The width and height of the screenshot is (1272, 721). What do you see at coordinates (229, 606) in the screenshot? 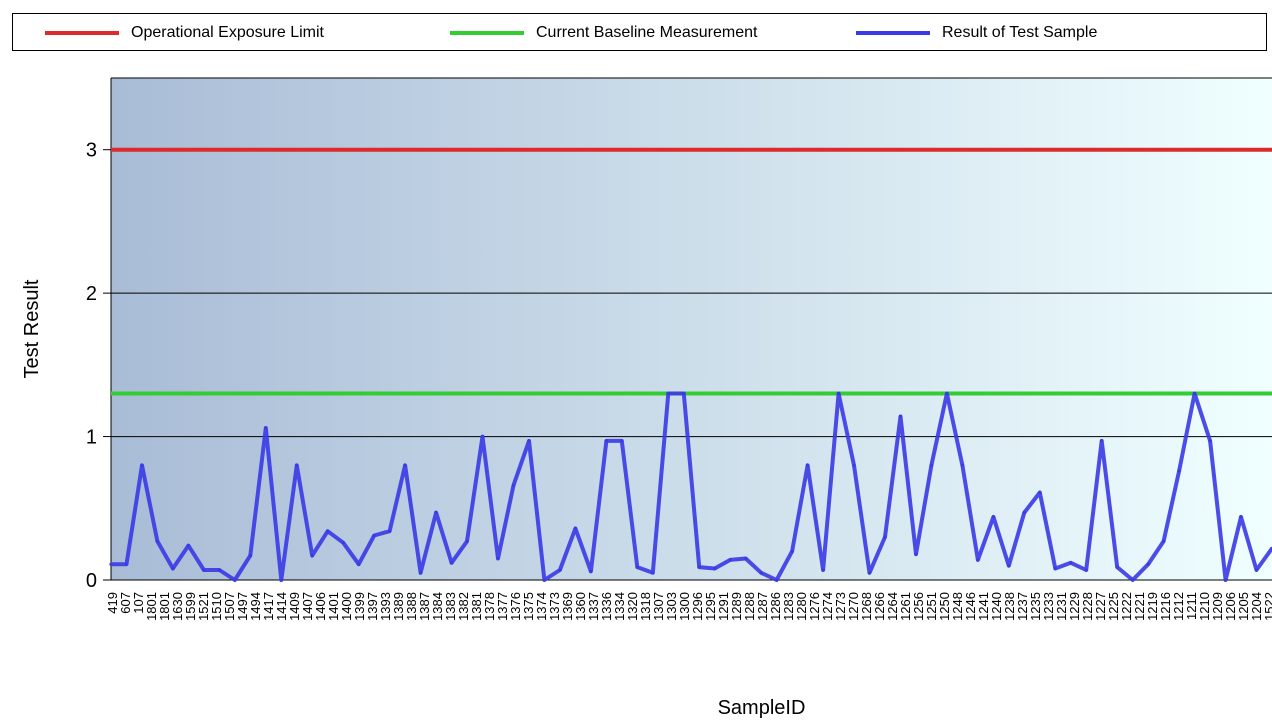
I see `x-tick-label: 1507` at bounding box center [229, 606].